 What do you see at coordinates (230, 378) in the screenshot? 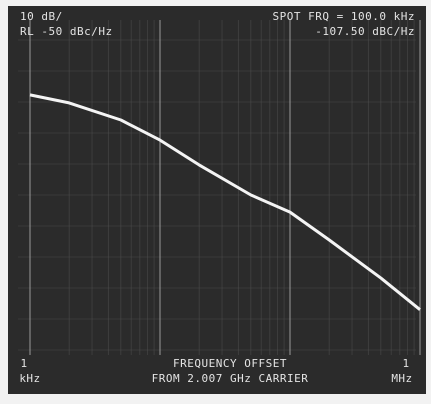
I see `x-axis-sublabel: FROM 2.007 GHz CARRIER` at bounding box center [230, 378].